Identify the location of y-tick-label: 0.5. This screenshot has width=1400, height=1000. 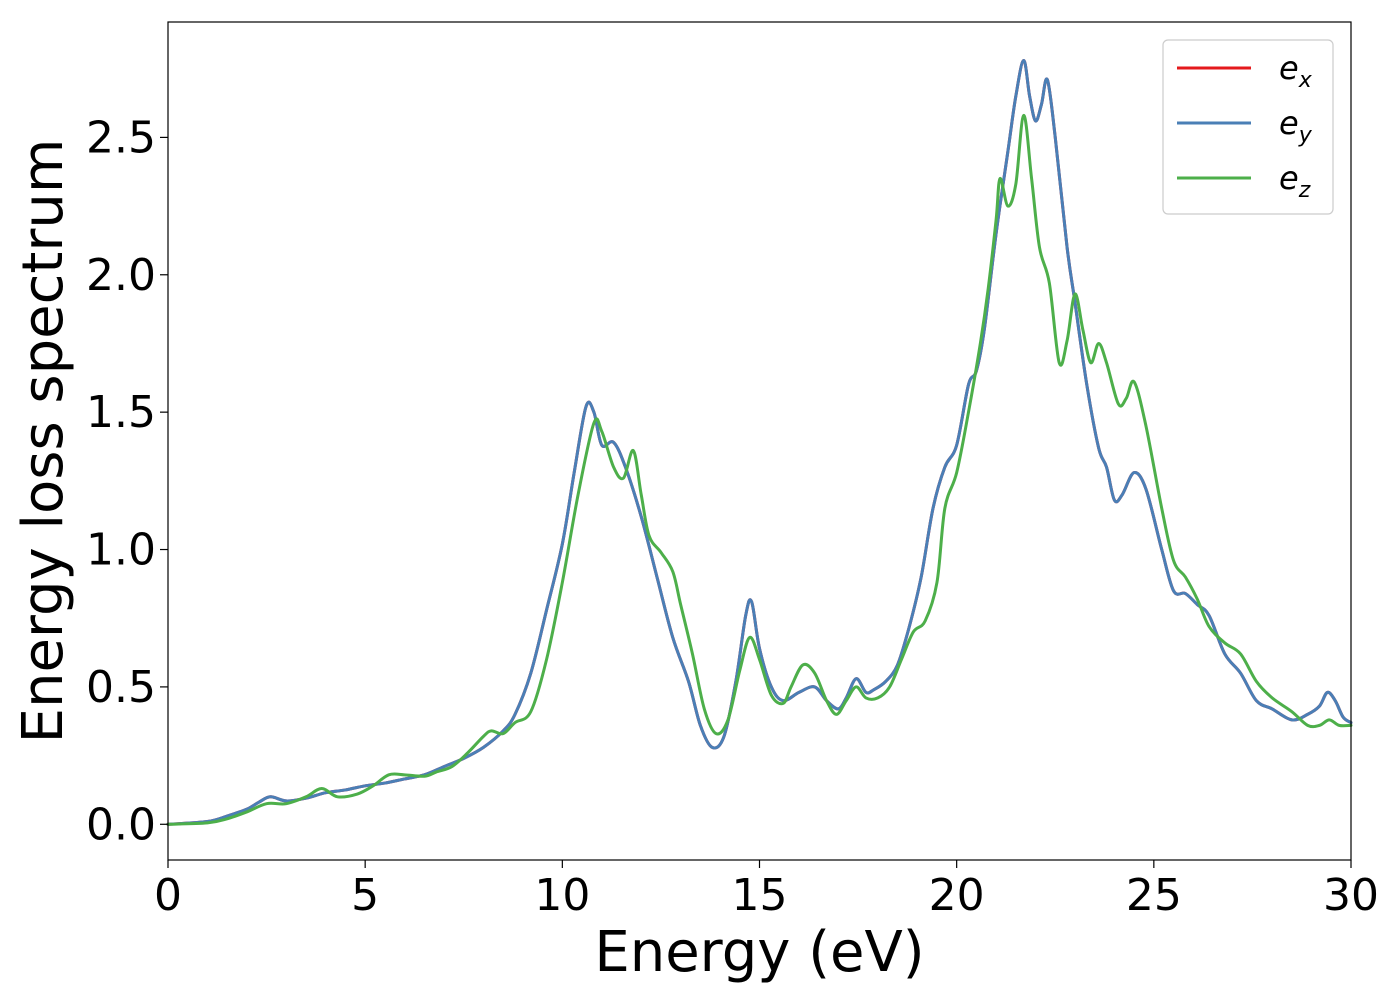
(121, 687).